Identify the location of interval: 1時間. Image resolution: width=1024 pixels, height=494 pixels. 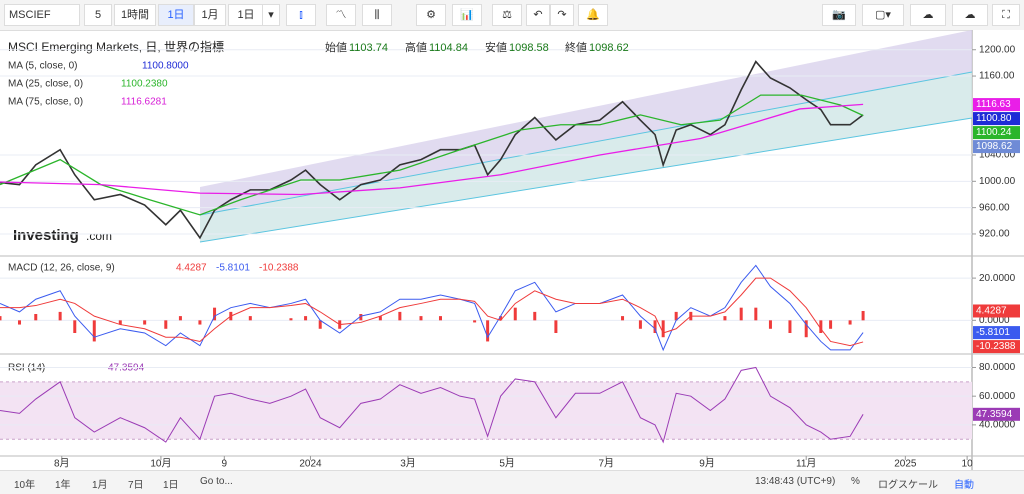
(135, 15).